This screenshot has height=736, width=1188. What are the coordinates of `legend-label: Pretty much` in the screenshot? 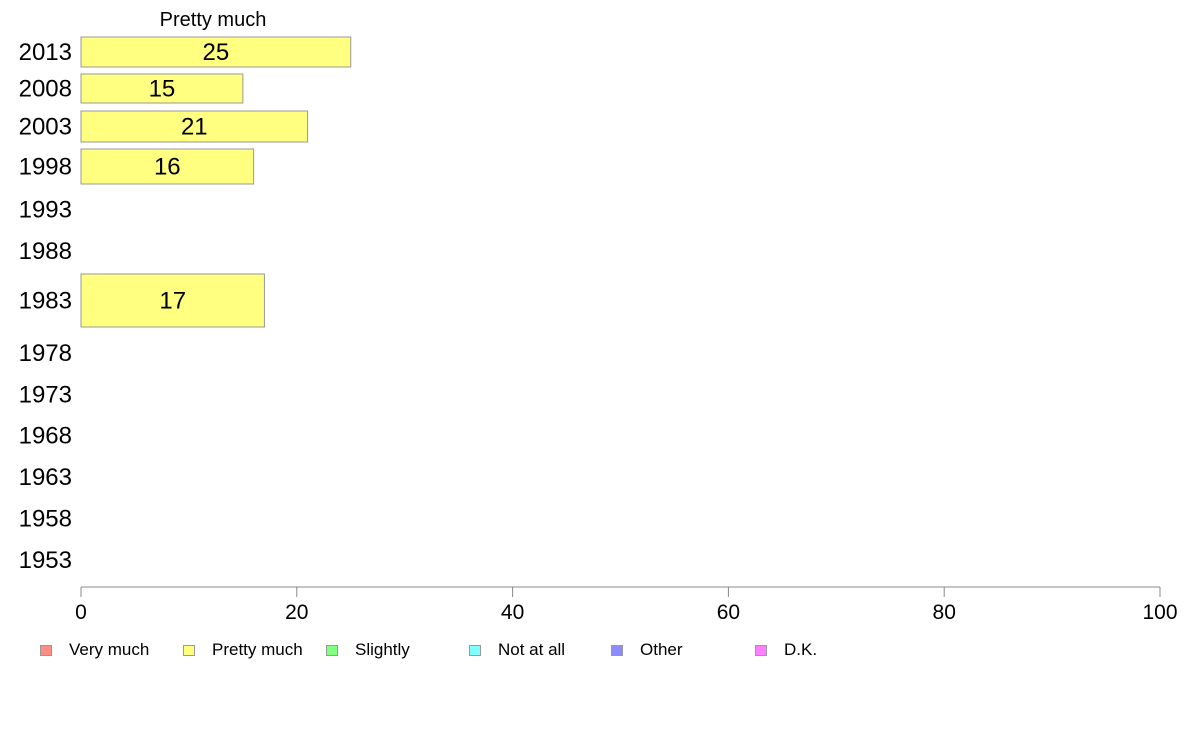 It's located at (257, 649).